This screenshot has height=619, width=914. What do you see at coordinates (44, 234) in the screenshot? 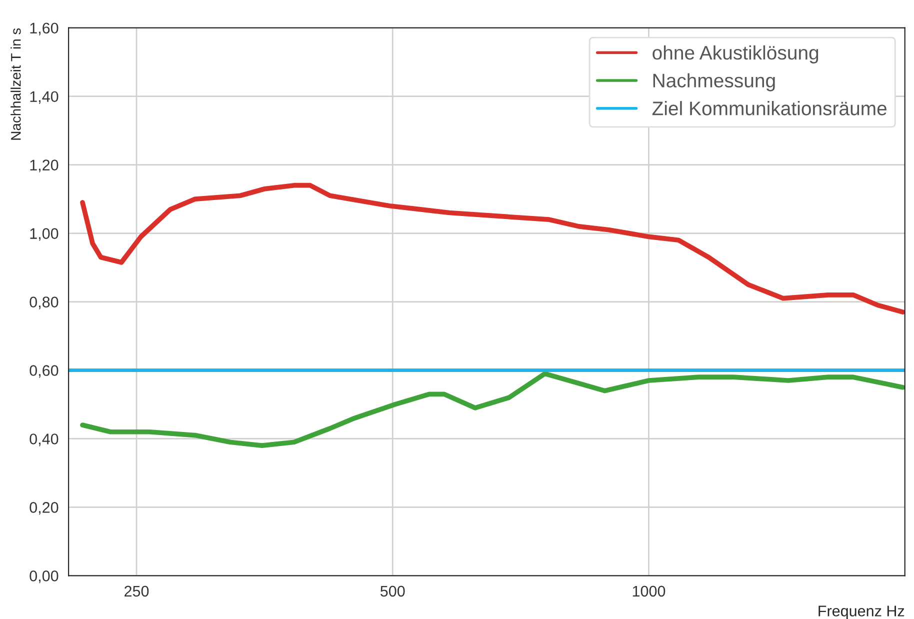
I see `y-tick-label: 1,00` at bounding box center [44, 234].